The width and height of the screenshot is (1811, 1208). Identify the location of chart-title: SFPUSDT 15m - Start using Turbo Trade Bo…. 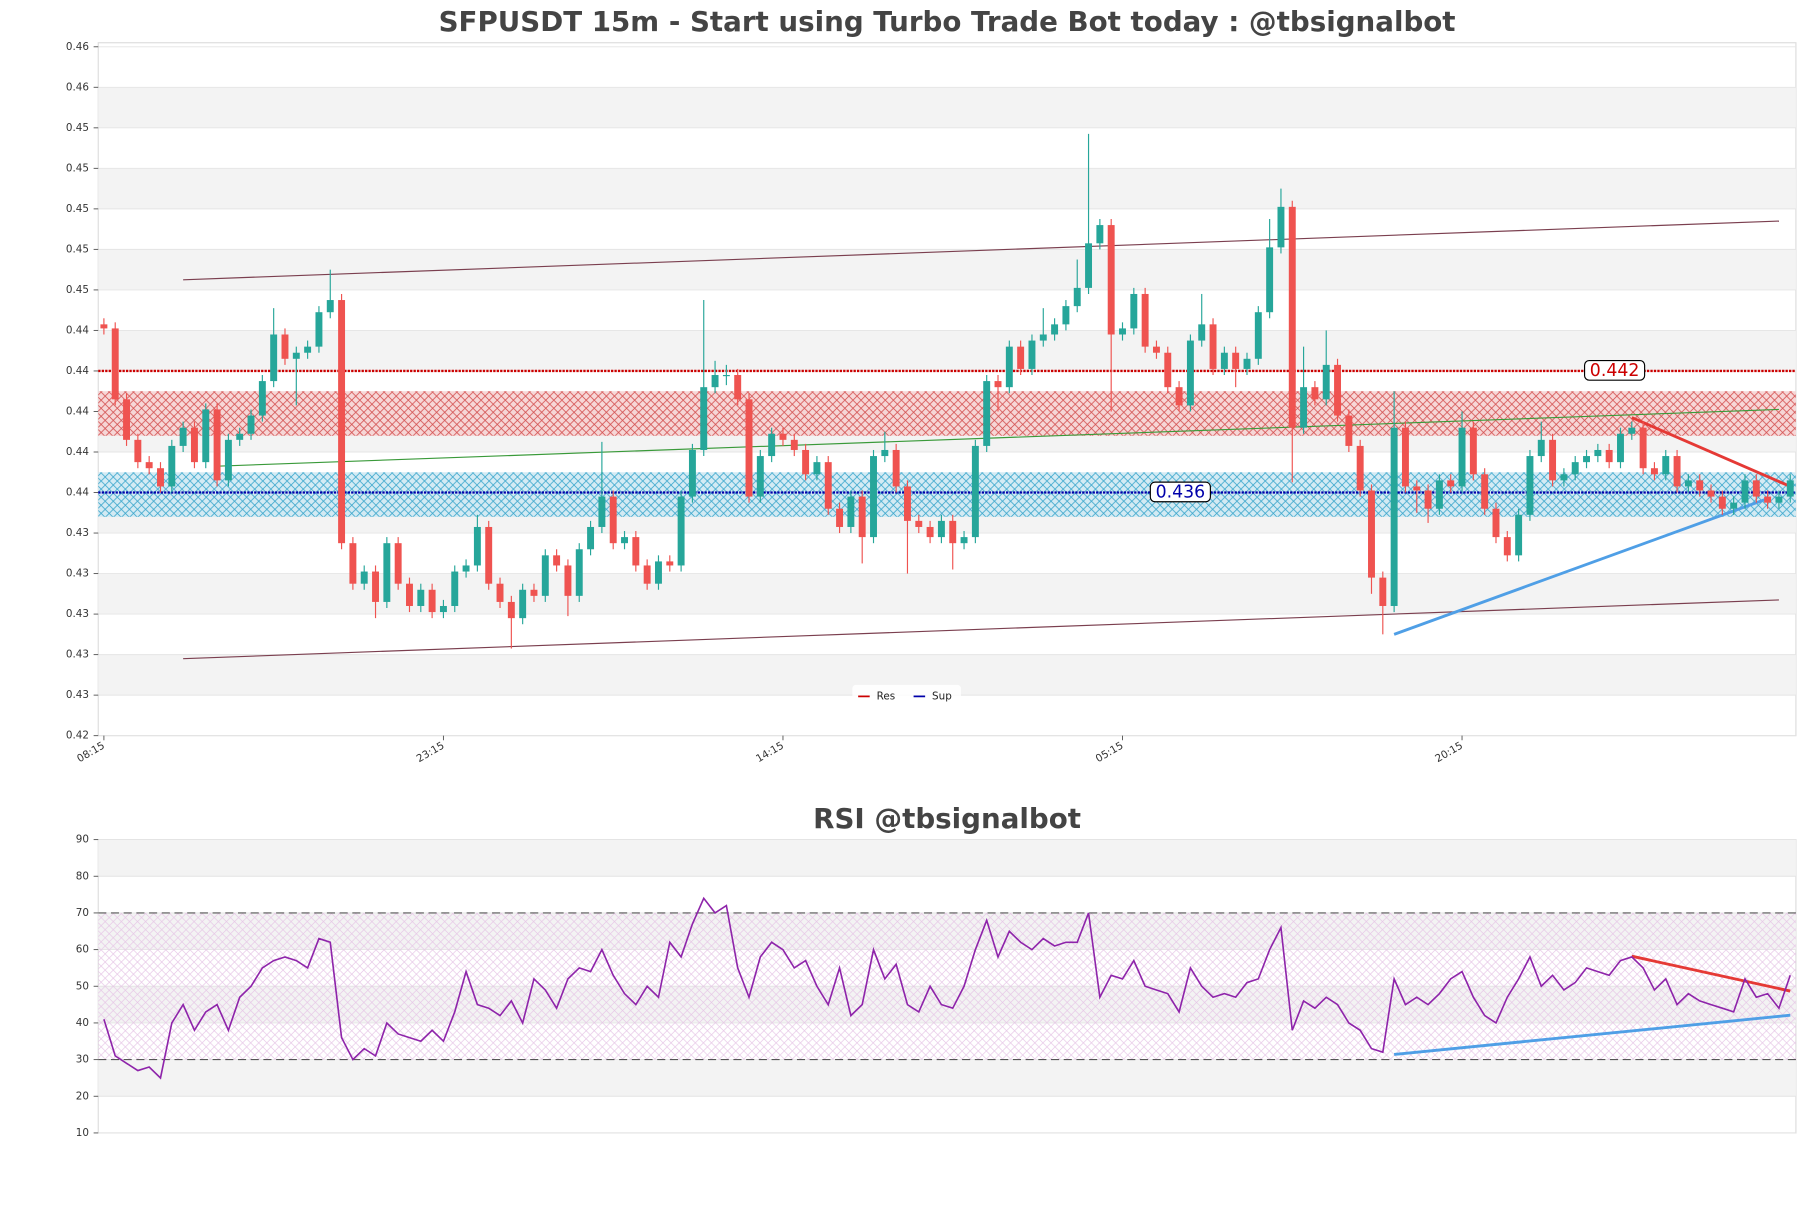
(947, 21).